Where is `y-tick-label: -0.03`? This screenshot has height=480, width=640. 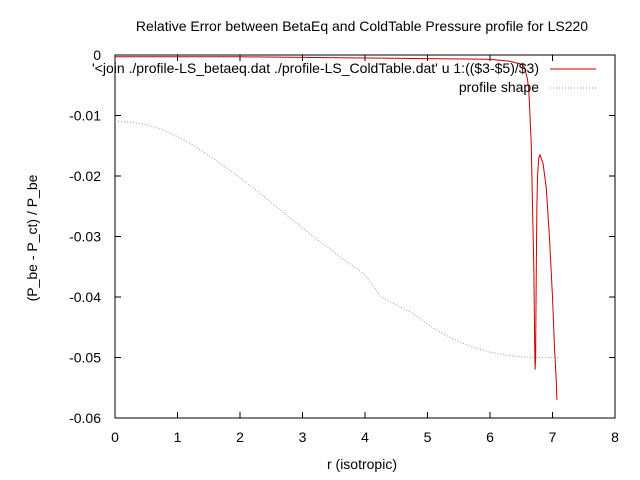 y-tick-label: -0.03 is located at coordinates (85, 237).